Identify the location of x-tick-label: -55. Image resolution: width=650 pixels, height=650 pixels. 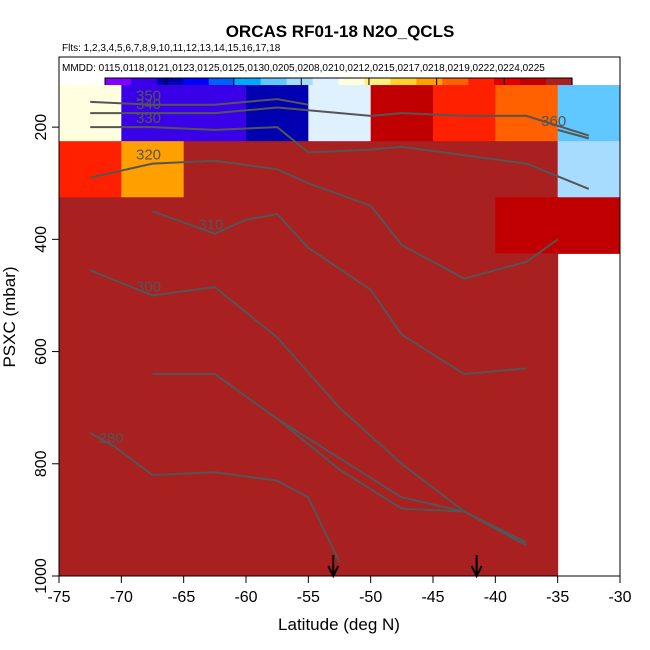
(308, 597).